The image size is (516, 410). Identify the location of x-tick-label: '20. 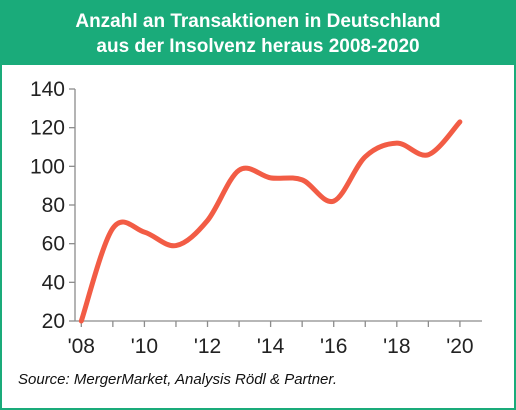
(459, 346).